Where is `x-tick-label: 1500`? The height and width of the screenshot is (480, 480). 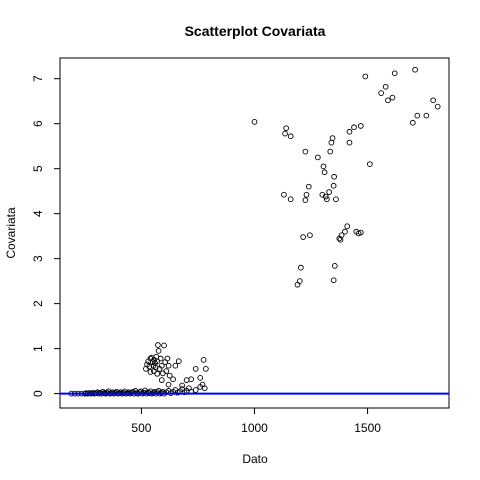 x-tick-label: 1500 is located at coordinates (367, 428).